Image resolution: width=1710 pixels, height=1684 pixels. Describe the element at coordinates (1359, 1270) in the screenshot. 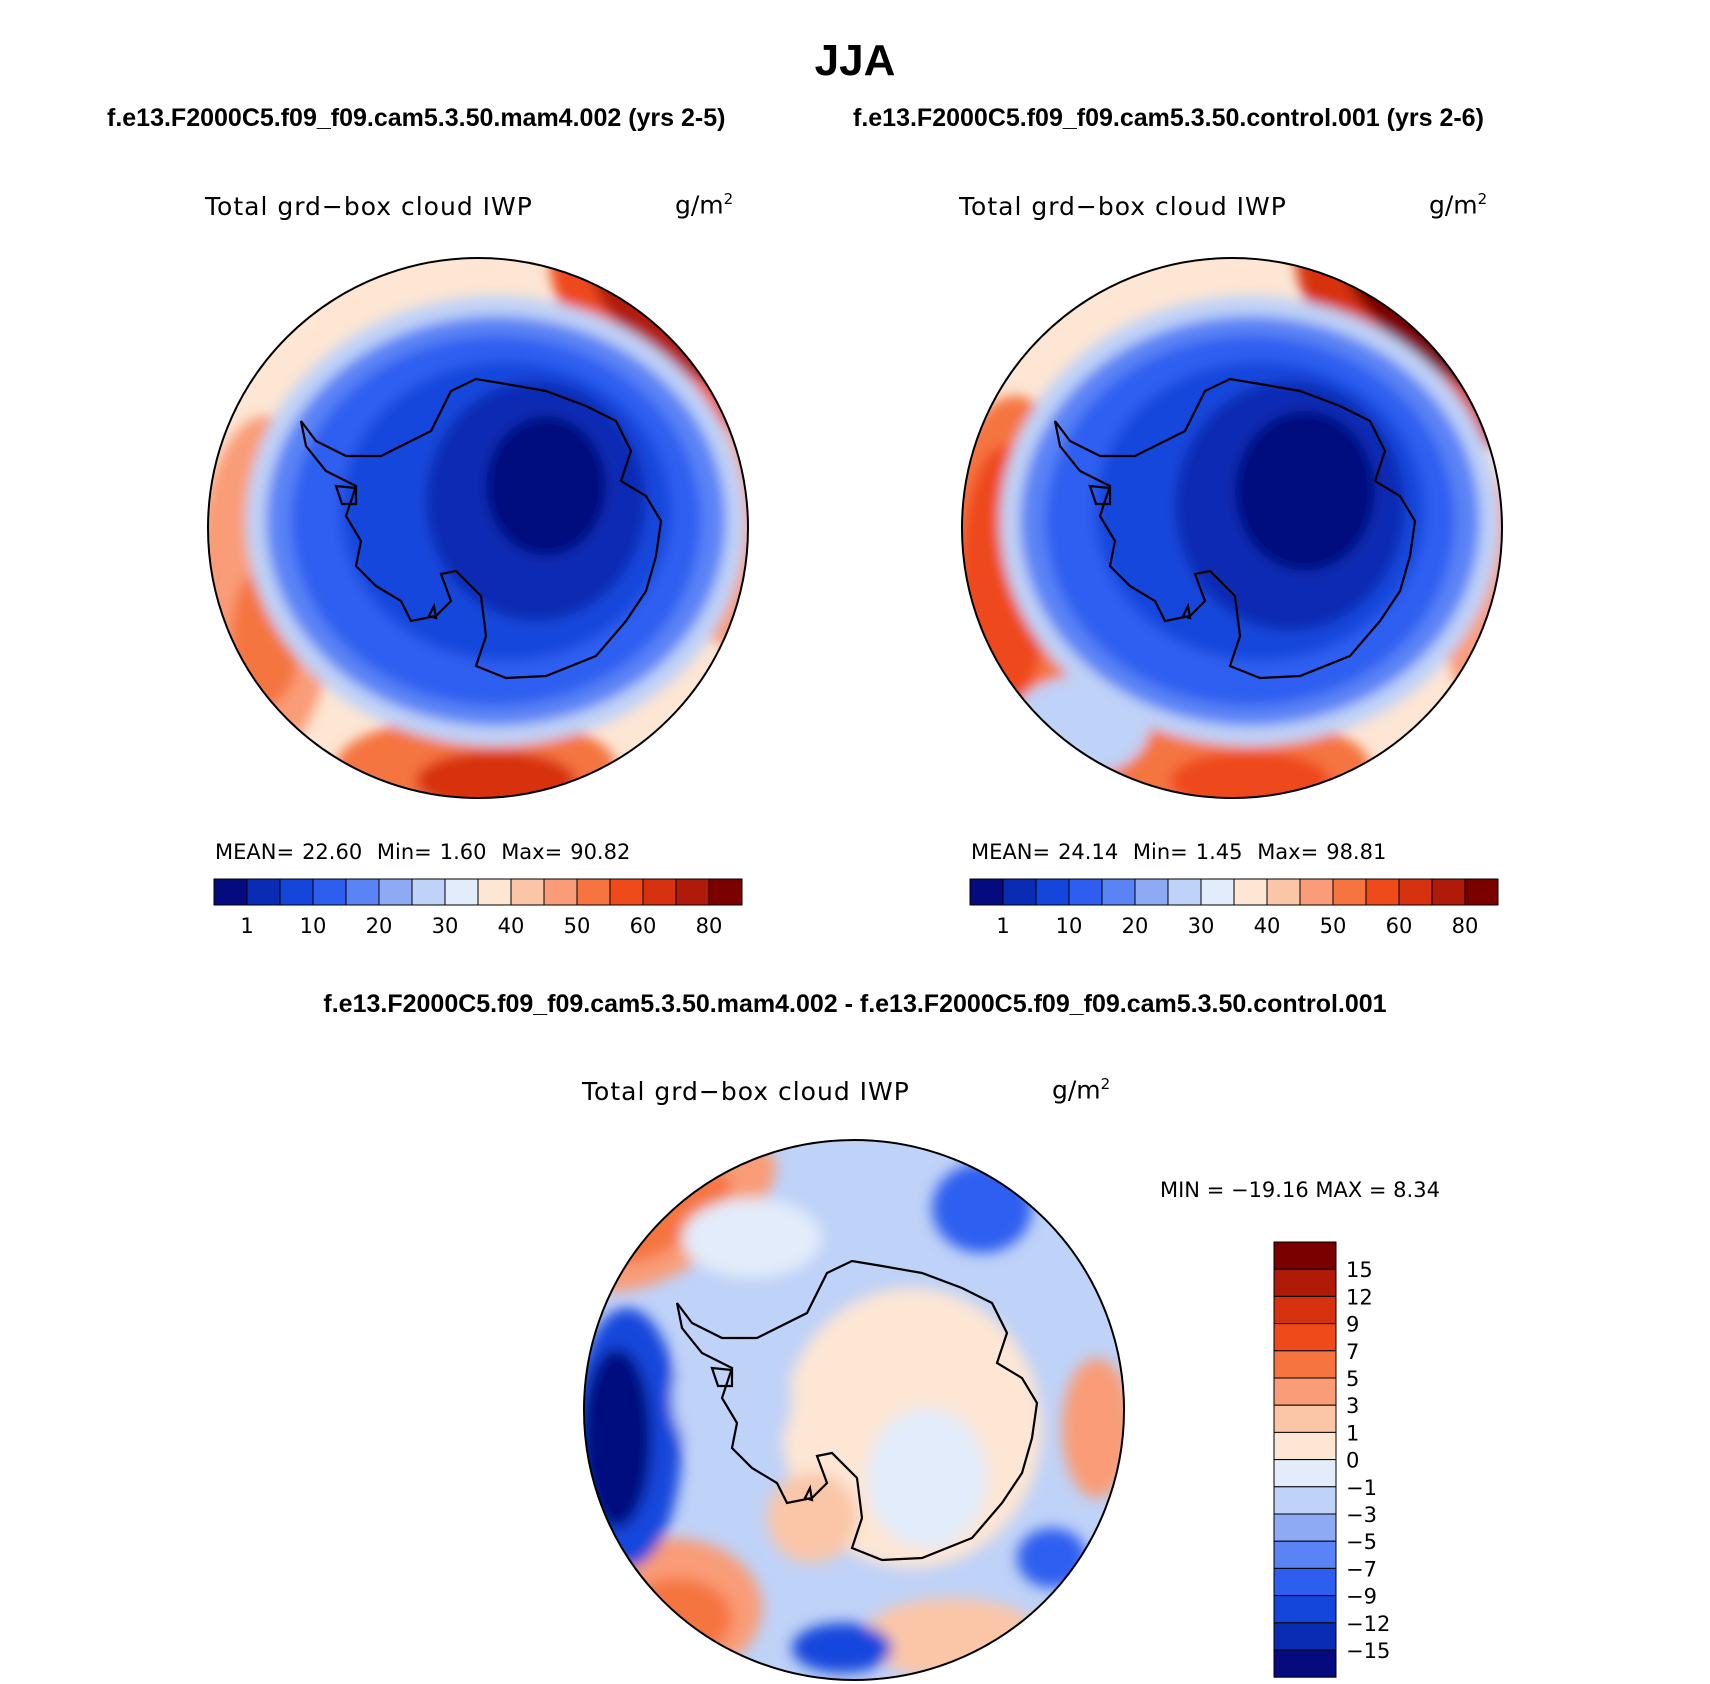

I see `difference-colorbar-tick-label: 15` at that location.